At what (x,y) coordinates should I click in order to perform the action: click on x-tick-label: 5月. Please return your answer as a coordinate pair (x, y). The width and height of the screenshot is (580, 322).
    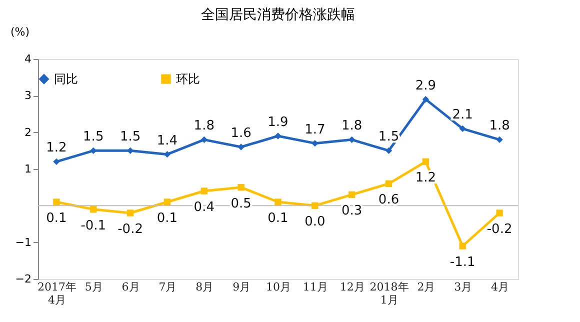
    Looking at the image, I should click on (93, 287).